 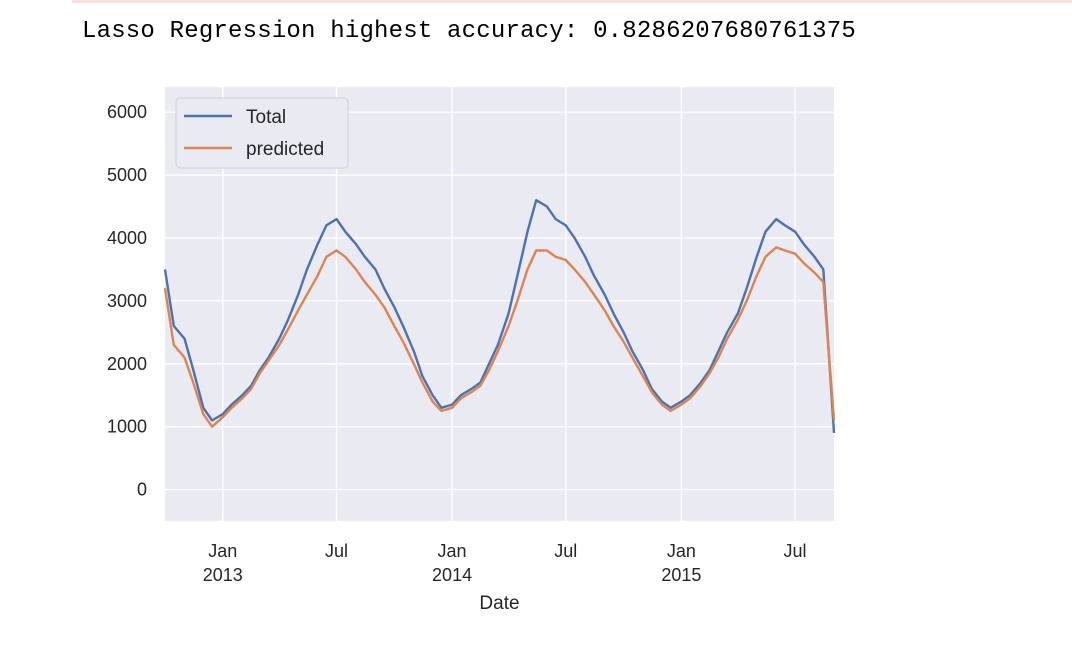 I want to click on x-tick-year: 2014, so click(x=452, y=575).